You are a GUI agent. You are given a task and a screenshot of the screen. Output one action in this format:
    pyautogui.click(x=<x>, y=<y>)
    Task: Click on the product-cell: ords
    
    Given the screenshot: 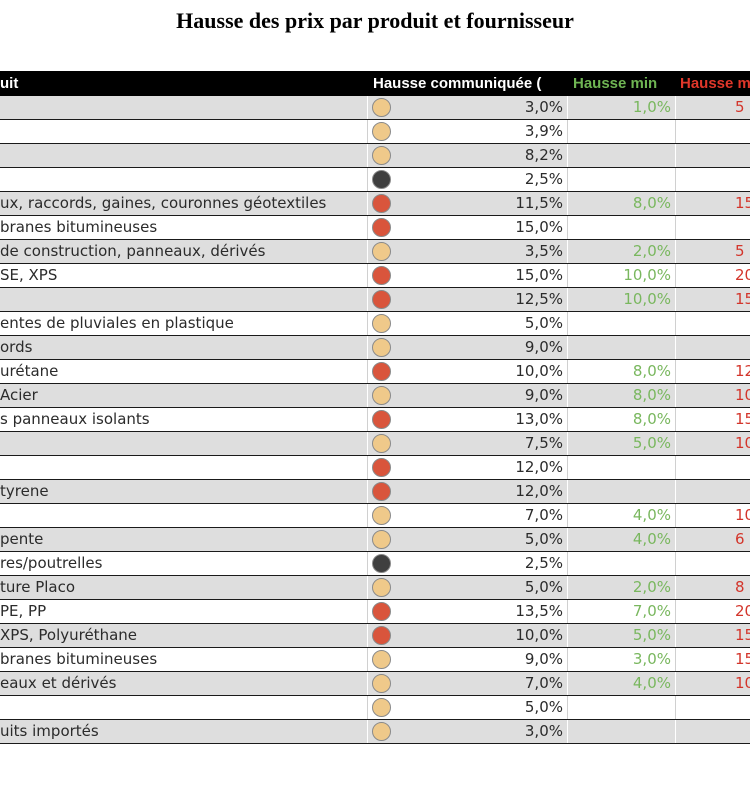 What is the action you would take?
    pyautogui.click(x=16, y=347)
    